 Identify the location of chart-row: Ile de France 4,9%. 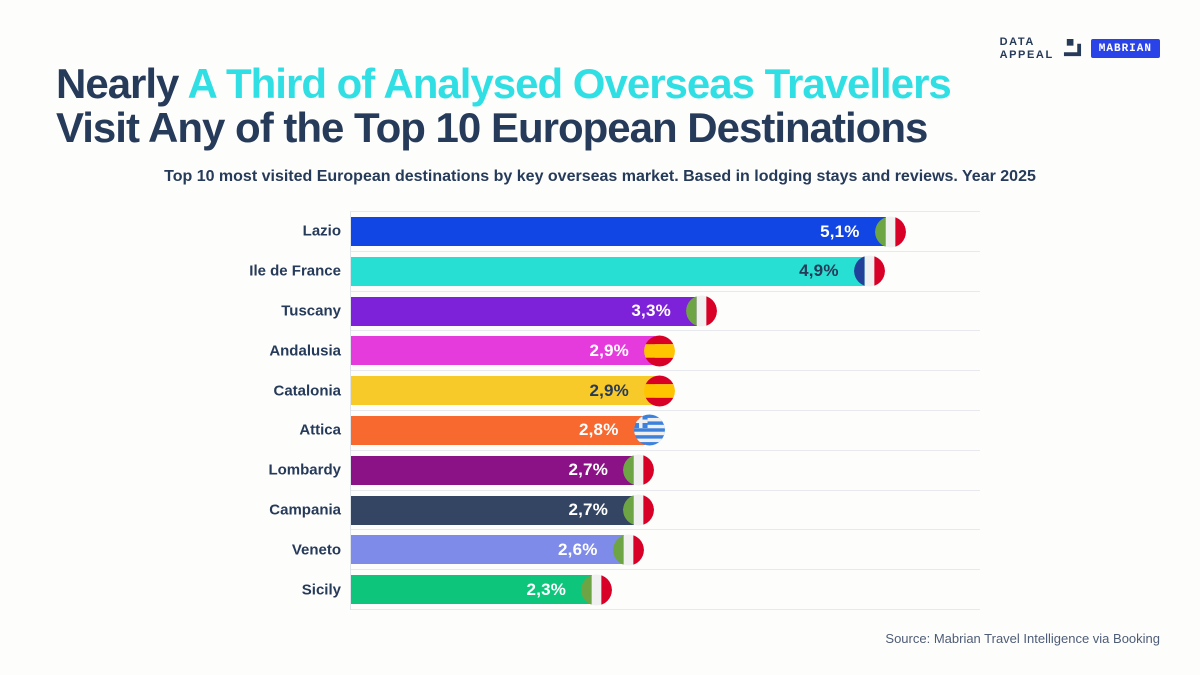
(614, 272).